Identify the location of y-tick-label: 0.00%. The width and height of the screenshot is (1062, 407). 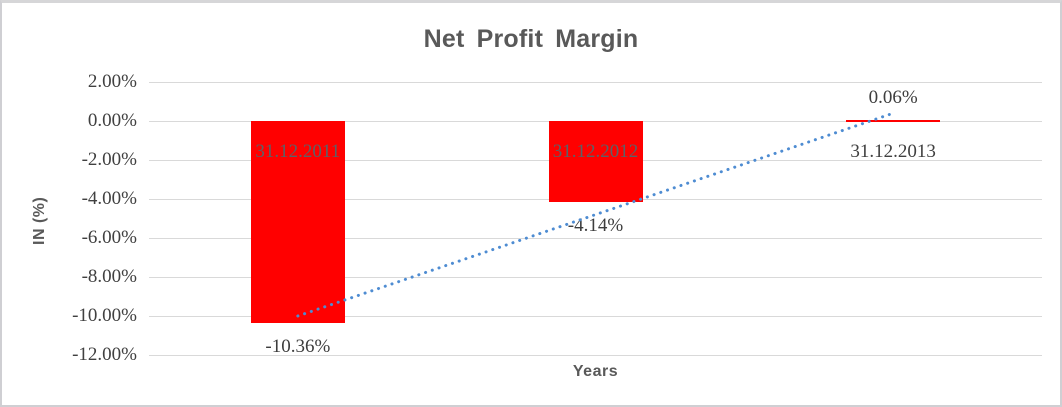
(112, 120).